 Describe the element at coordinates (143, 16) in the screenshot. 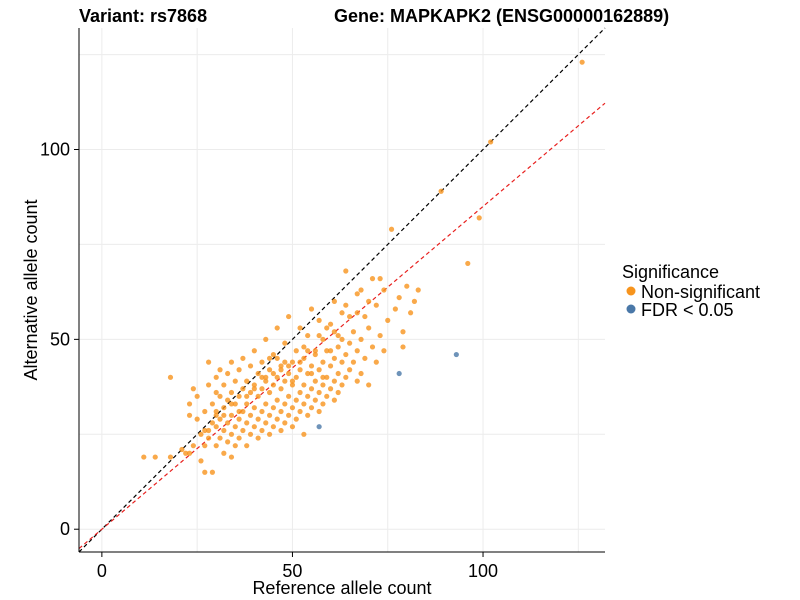

I see `chart-title-variant: Variant: rs7868` at that location.